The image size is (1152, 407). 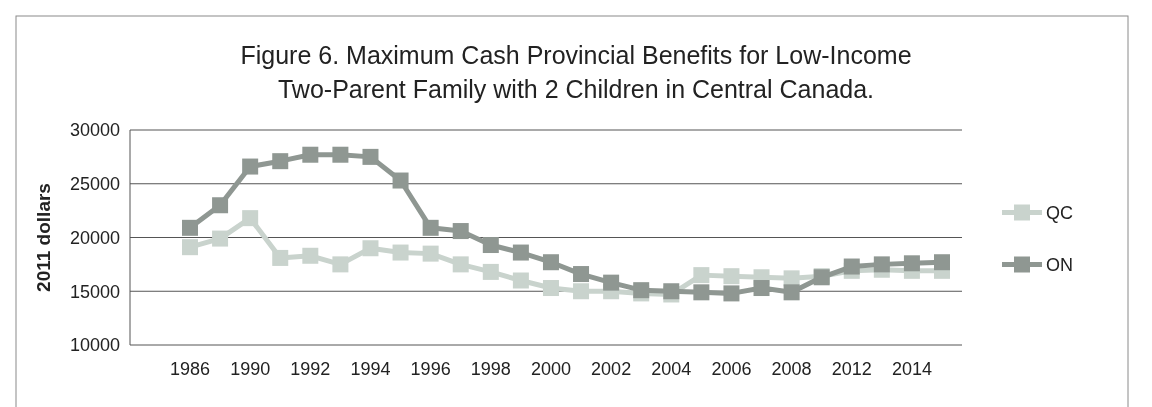 I want to click on legend-label: ON, so click(x=1059, y=264).